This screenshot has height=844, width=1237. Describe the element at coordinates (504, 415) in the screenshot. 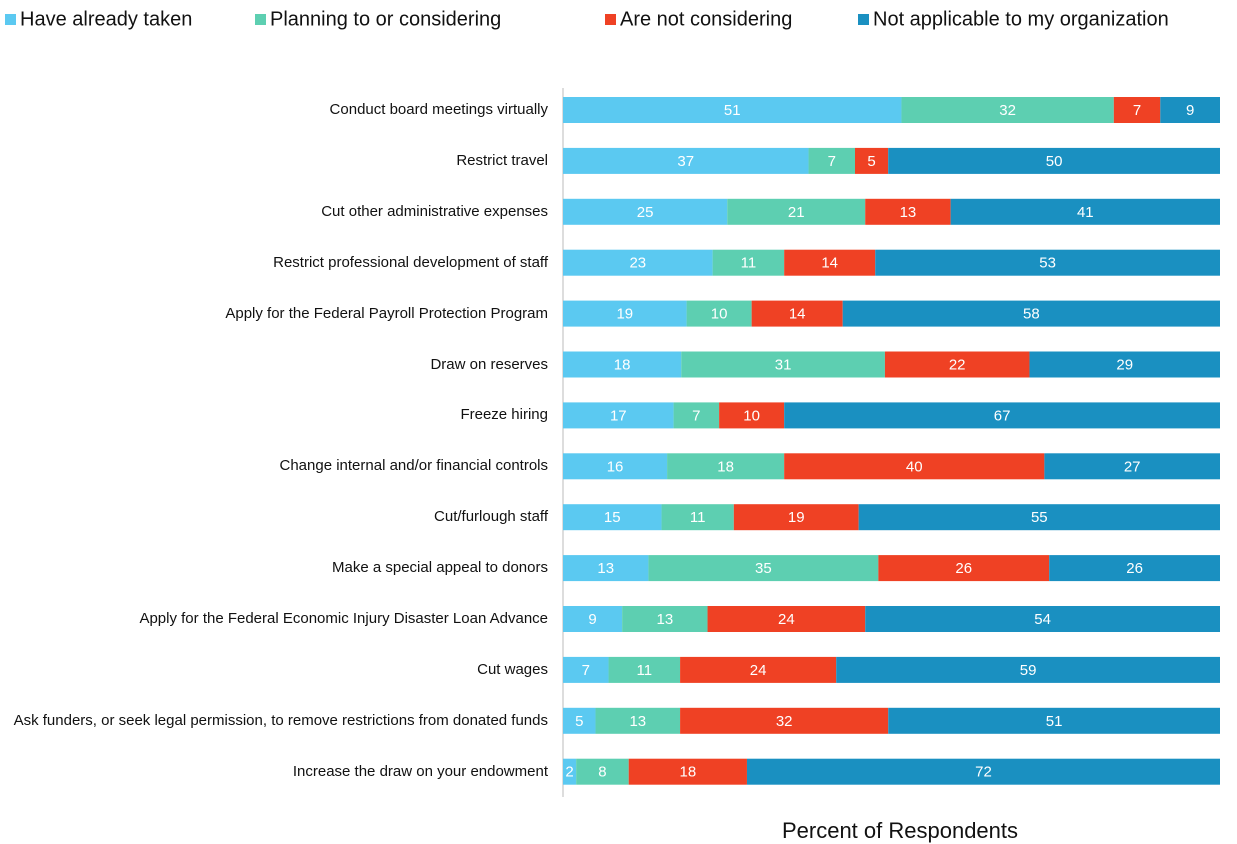

I see `category-label: Freeze hiring` at that location.